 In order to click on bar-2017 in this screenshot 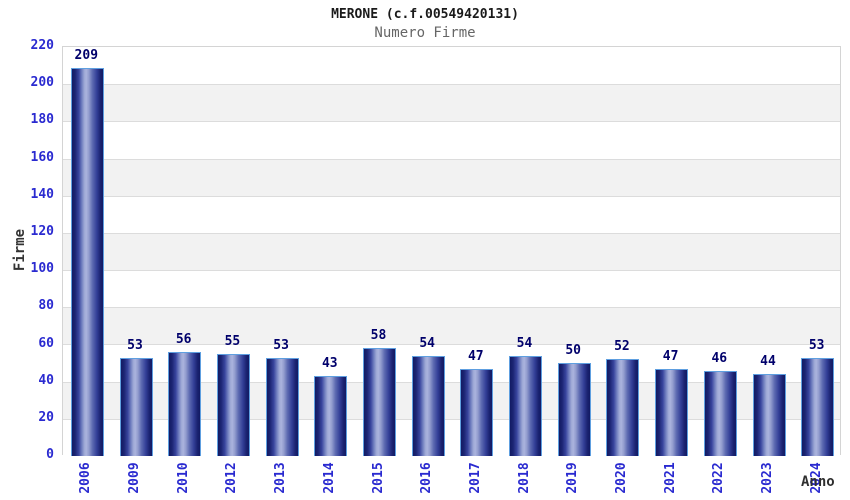, I will do `click(477, 412)`.